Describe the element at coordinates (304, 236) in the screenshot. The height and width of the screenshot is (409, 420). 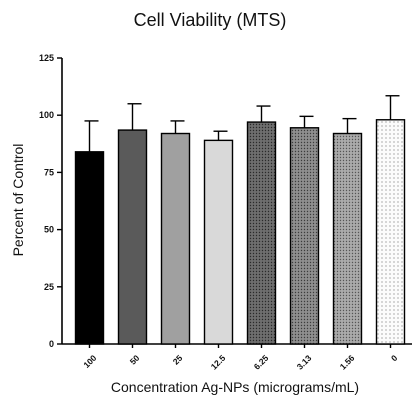
I see `bar-3.13` at that location.